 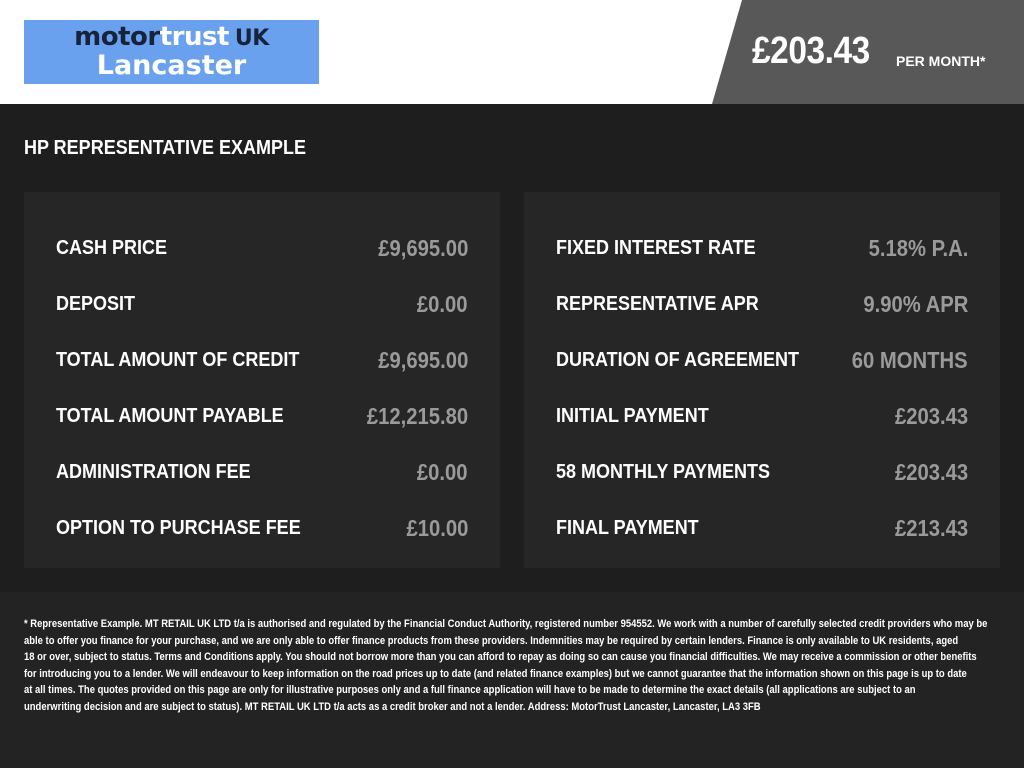 What do you see at coordinates (657, 303) in the screenshot?
I see `finance-label: REPRESENTATIVE APR` at bounding box center [657, 303].